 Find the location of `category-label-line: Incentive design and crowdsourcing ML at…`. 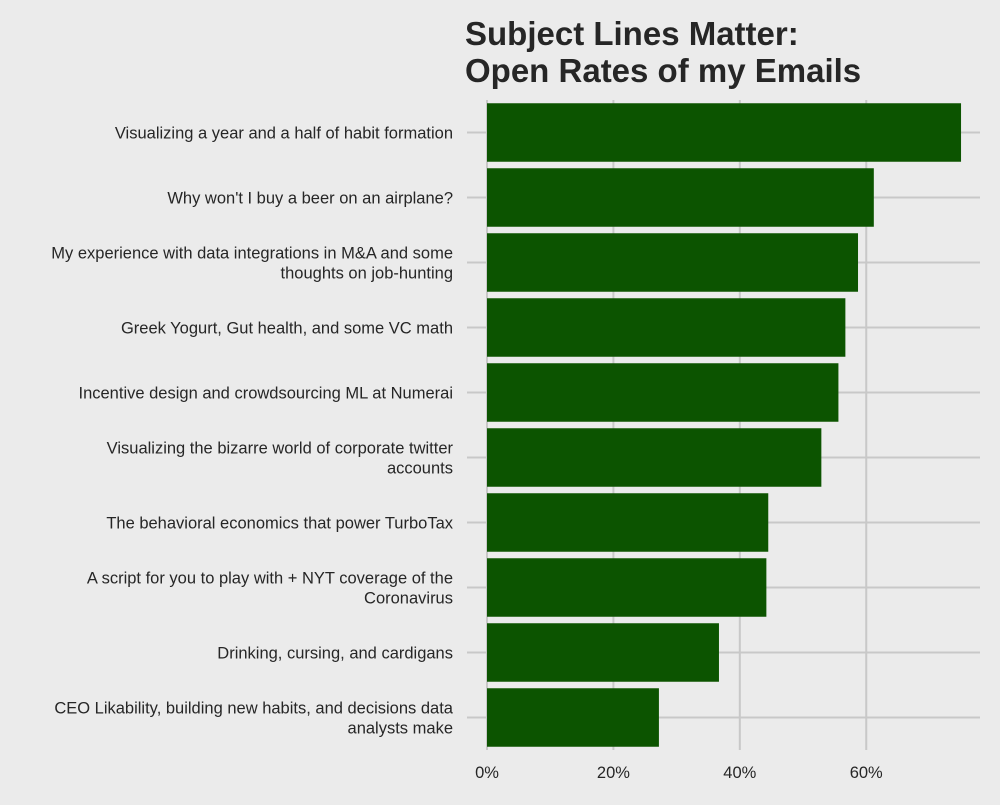

category-label-line: Incentive design and crowdsourcing ML at… is located at coordinates (266, 394).